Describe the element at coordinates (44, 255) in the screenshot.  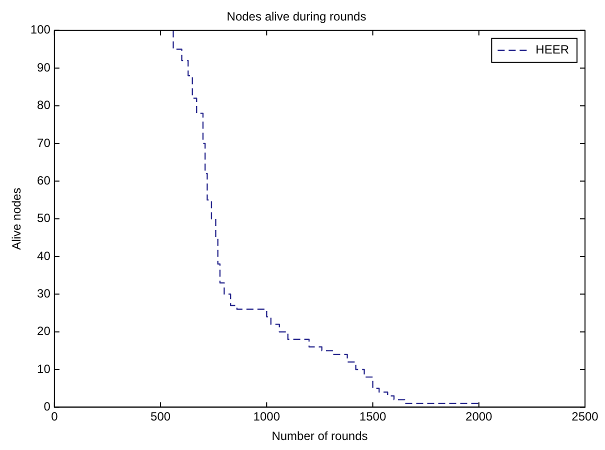
I see `y-tick-label: 40` at that location.